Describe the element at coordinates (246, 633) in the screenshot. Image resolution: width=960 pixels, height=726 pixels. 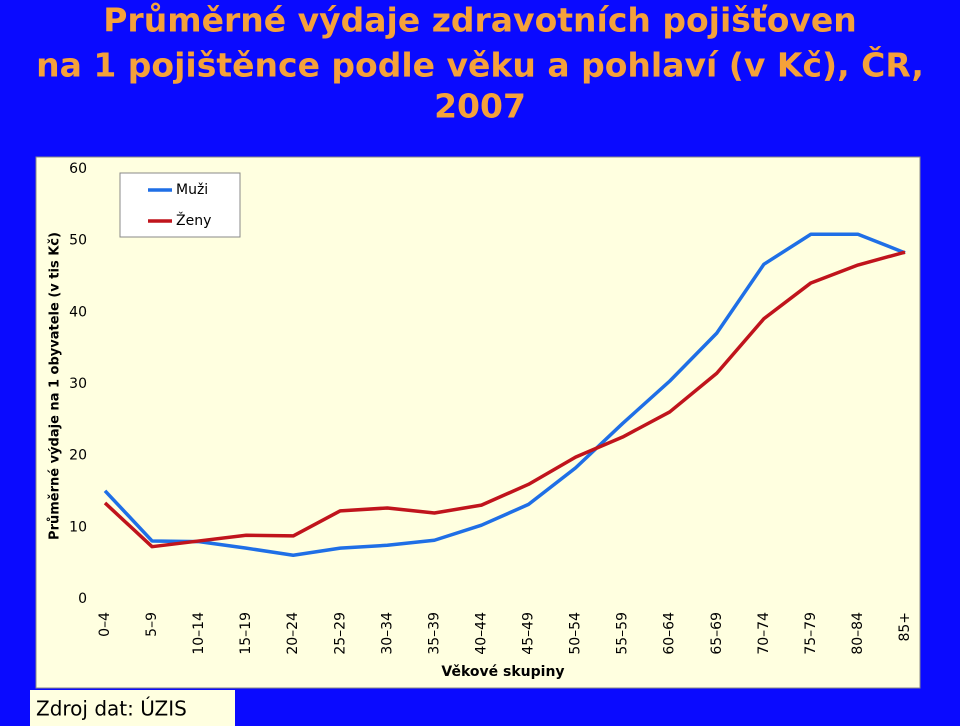
I see `x-tick-label: 15–19` at that location.